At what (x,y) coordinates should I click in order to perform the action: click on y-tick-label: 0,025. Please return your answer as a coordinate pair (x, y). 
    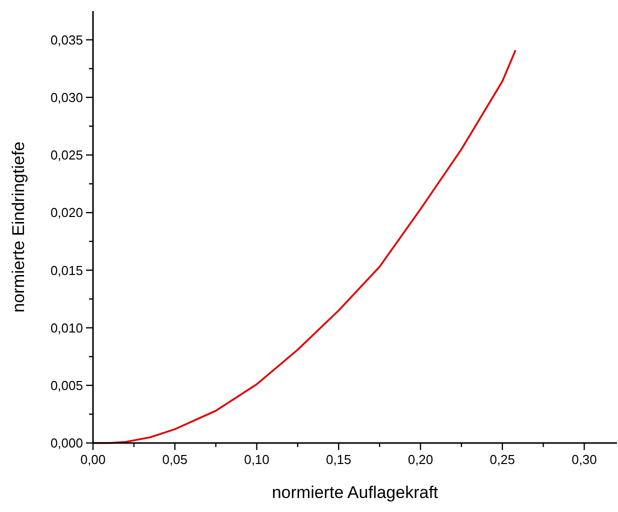
    Looking at the image, I should click on (66, 155).